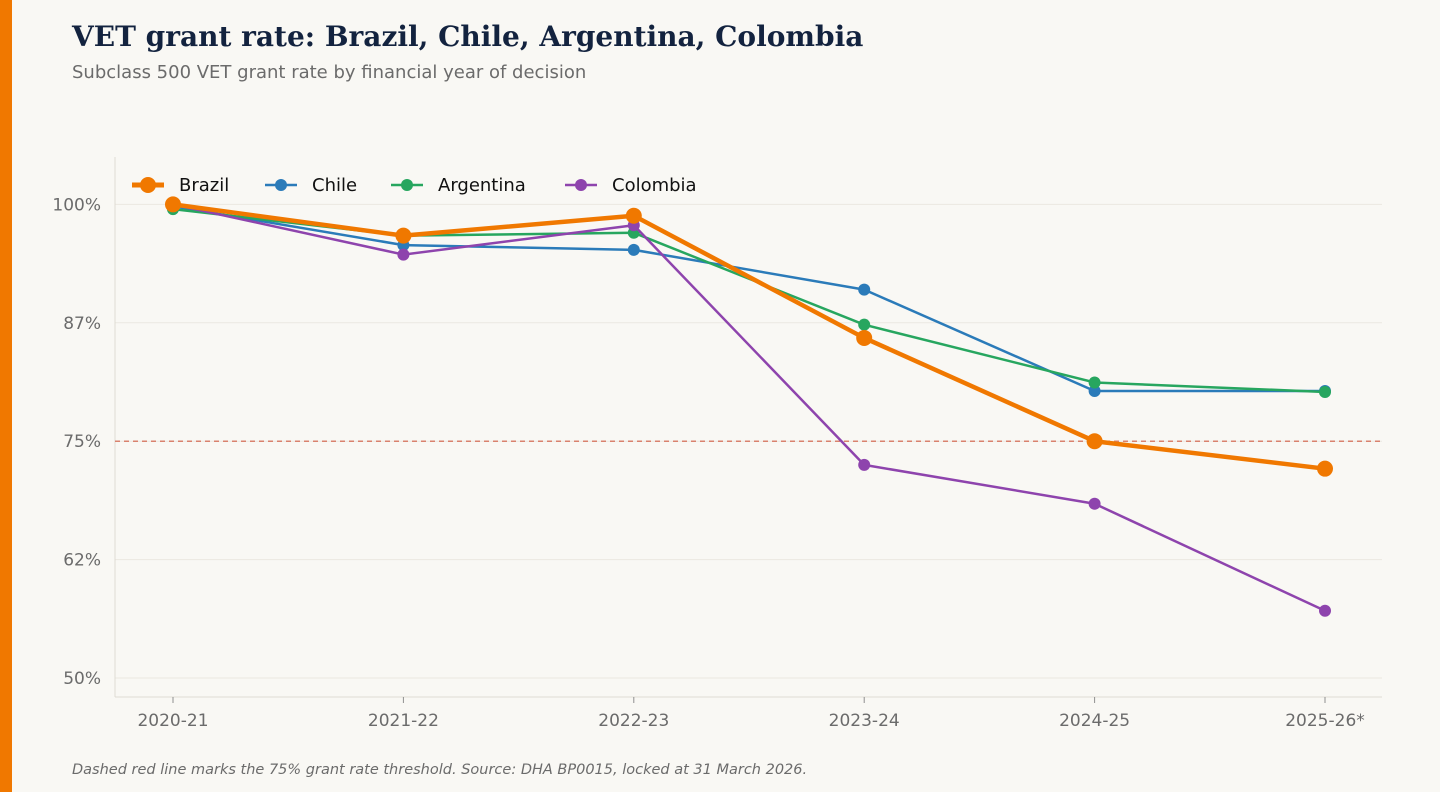 The width and height of the screenshot is (1440, 792). I want to click on y-tick-label: 87%, so click(82, 324).